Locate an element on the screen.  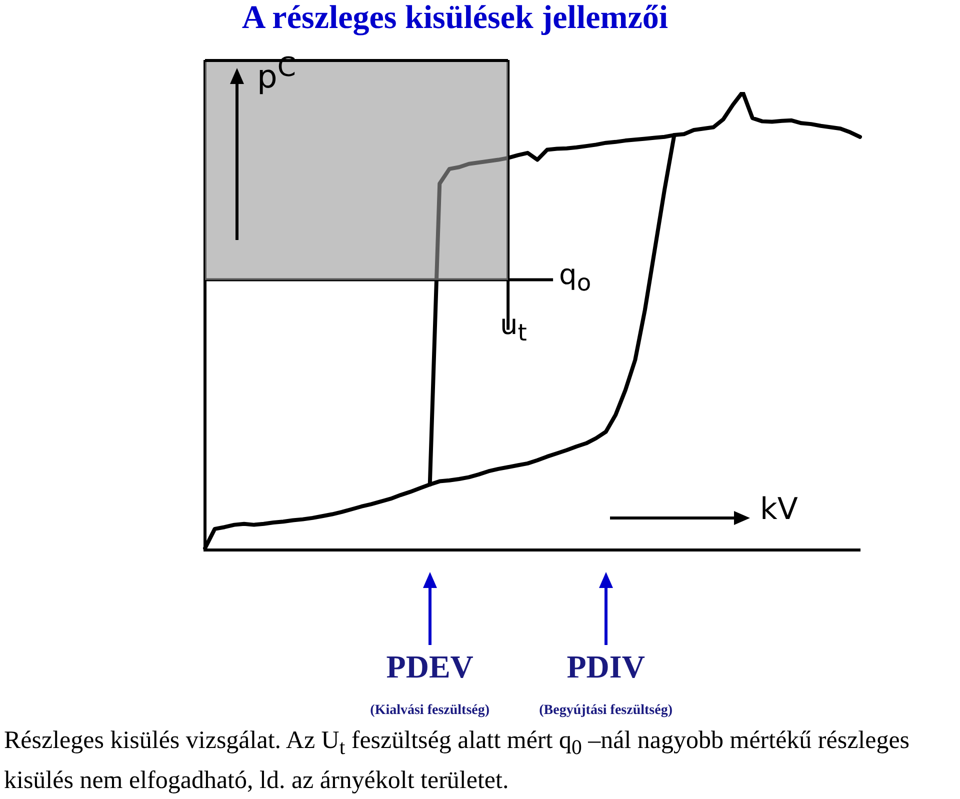
x-tick-label: PDIV is located at coordinates (605, 666).